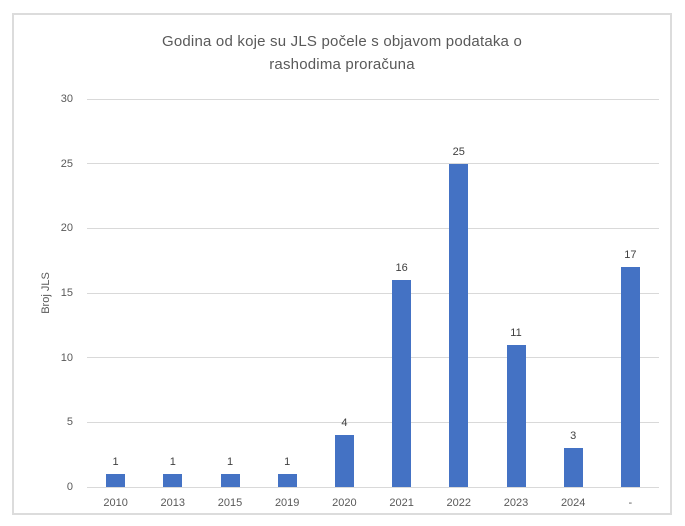 This screenshot has height=526, width=685. I want to click on x-tick-label: -, so click(630, 503).